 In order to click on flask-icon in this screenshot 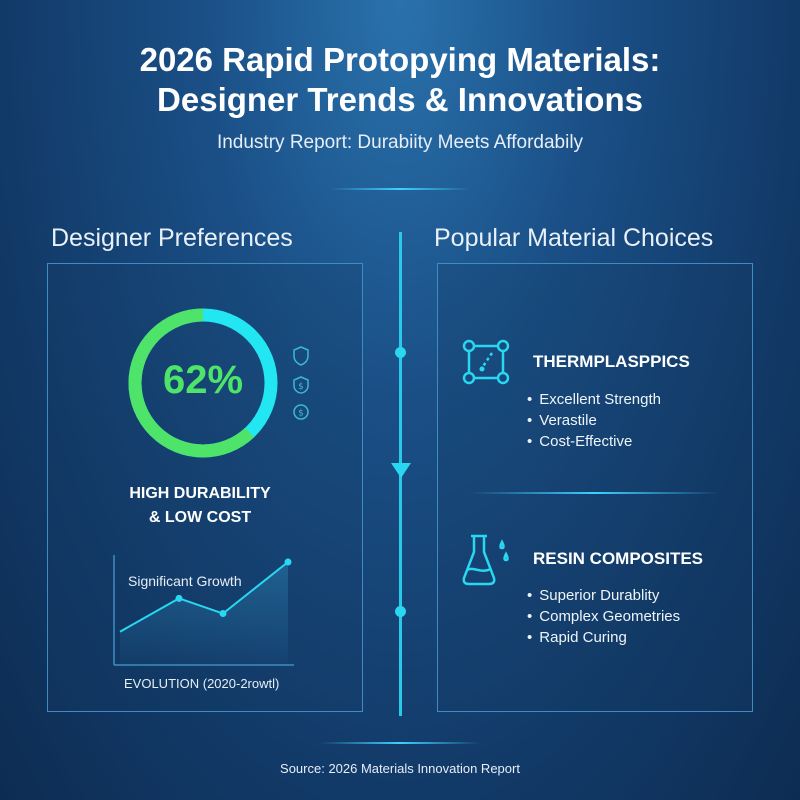, I will do `click(485, 560)`.